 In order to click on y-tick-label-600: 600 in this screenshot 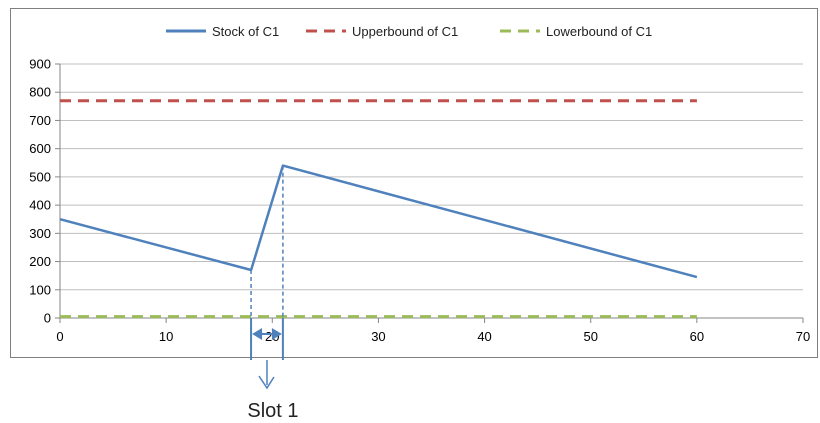, I will do `click(40, 148)`.